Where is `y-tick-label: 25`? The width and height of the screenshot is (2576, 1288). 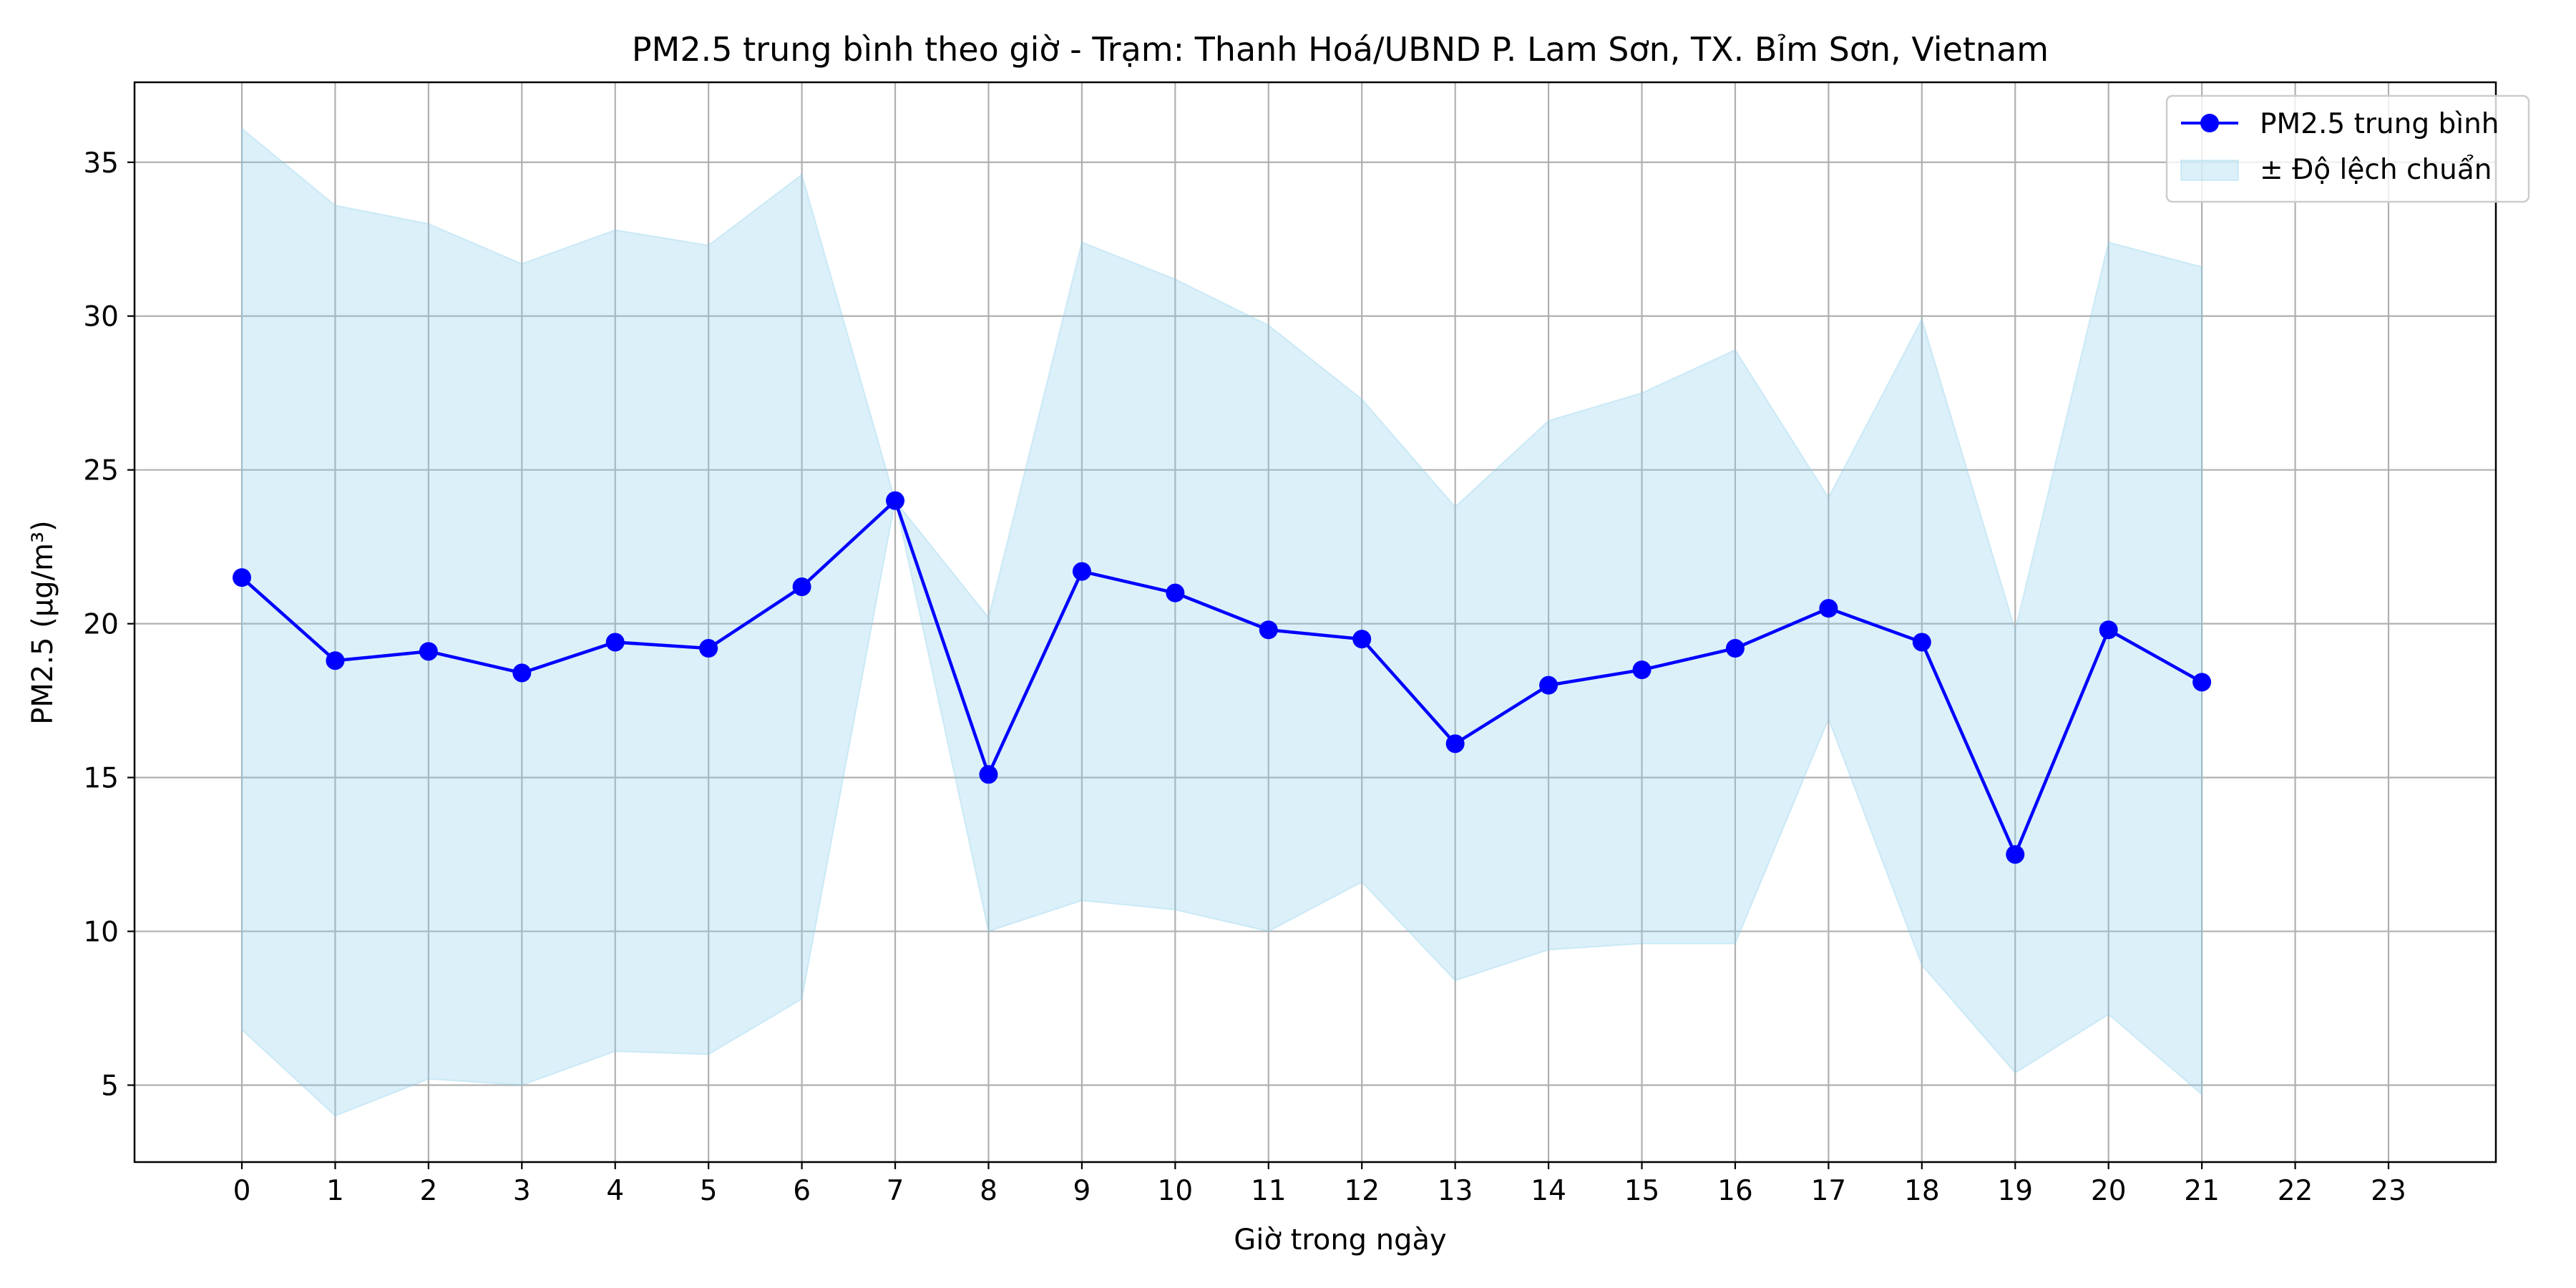 y-tick-label: 25 is located at coordinates (101, 471).